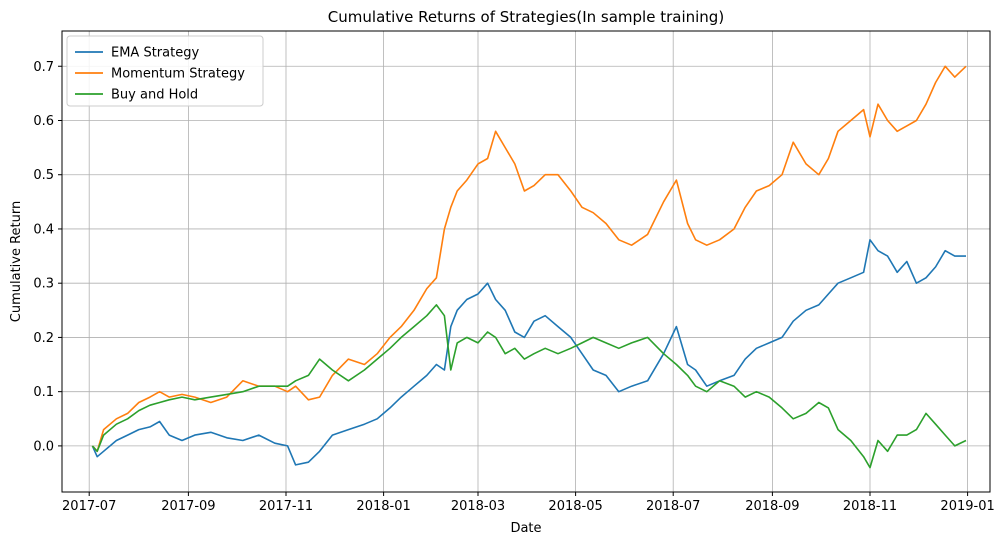 This screenshot has height=545, width=1001. Describe the element at coordinates (89, 506) in the screenshot. I see `x-tick-label: 2017-07` at that location.